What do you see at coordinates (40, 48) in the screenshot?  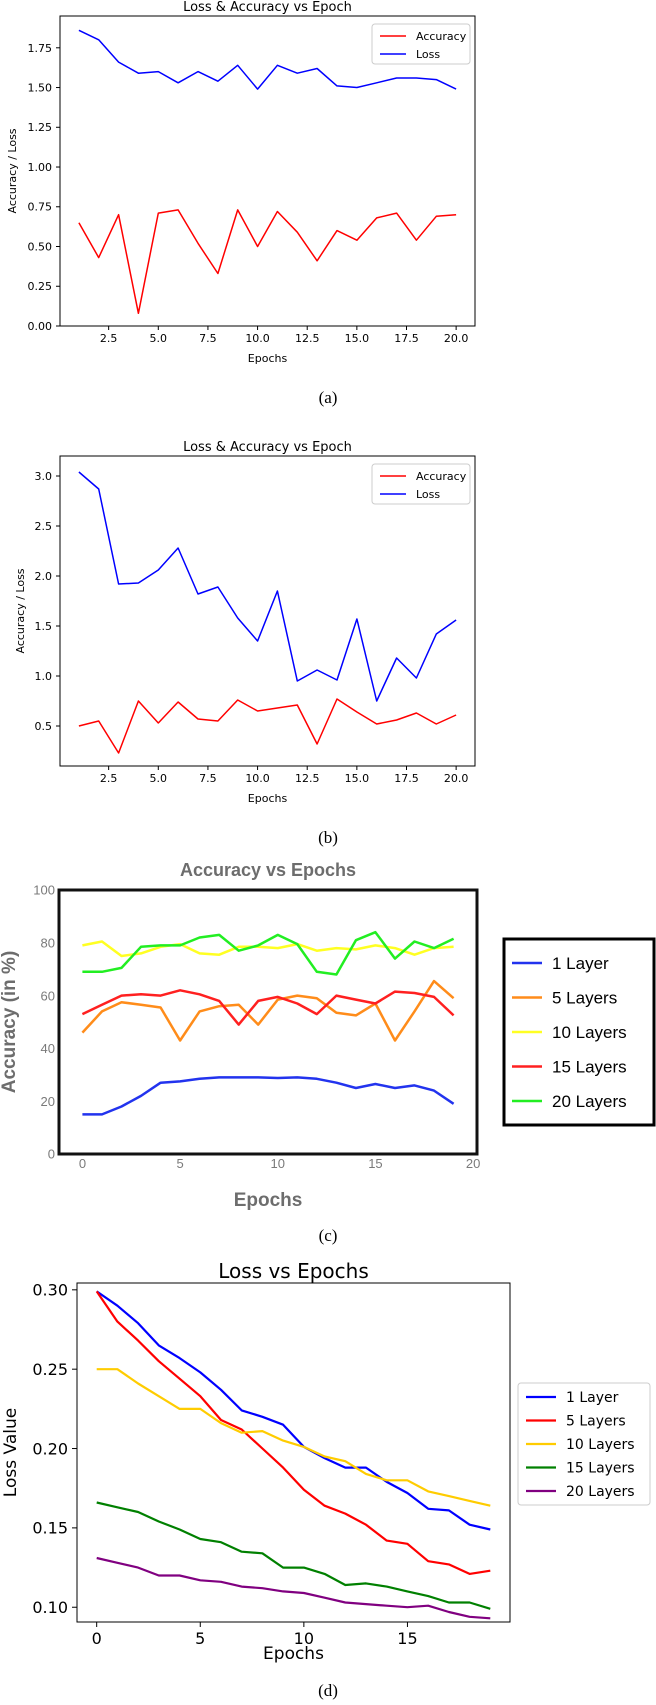 I see `y-tick-label: 1.75` at bounding box center [40, 48].